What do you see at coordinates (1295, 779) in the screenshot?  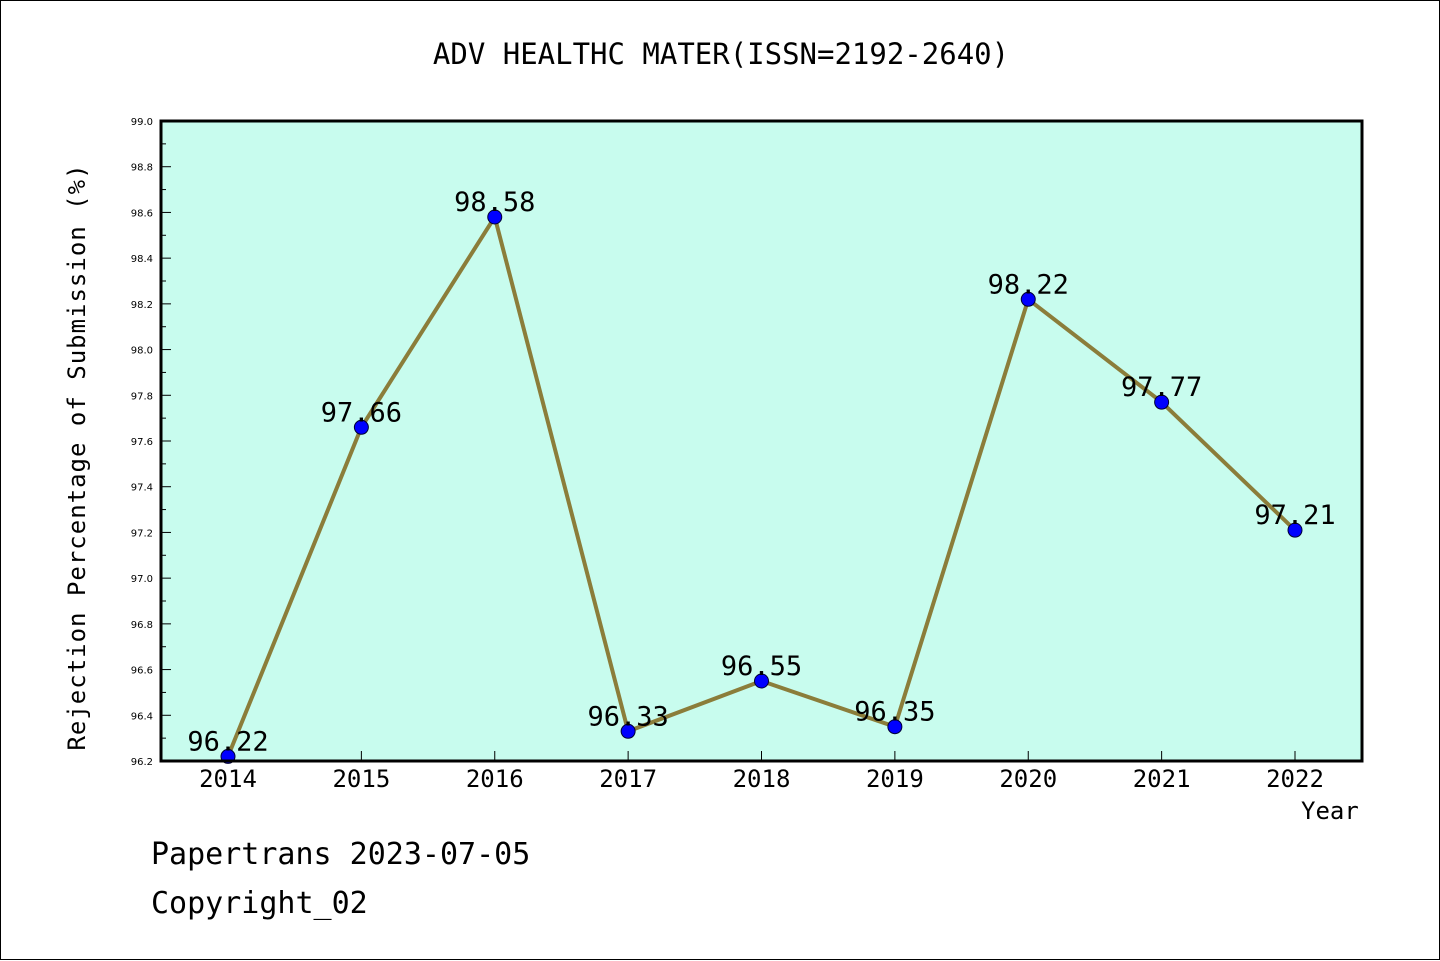 I see `x-tick-label: 2022` at bounding box center [1295, 779].